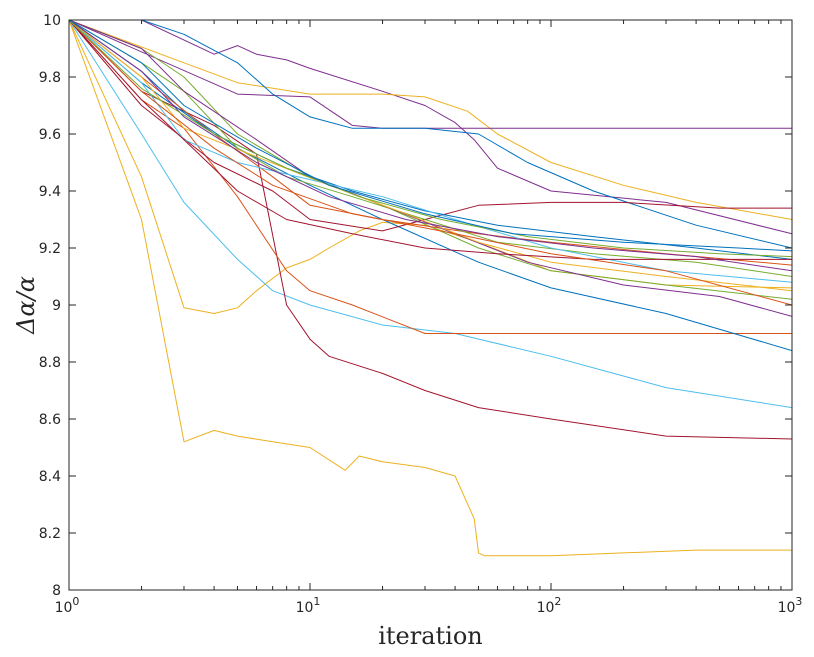  What do you see at coordinates (50, 78) in the screenshot?
I see `y-tick-label-9: 9.8` at bounding box center [50, 78].